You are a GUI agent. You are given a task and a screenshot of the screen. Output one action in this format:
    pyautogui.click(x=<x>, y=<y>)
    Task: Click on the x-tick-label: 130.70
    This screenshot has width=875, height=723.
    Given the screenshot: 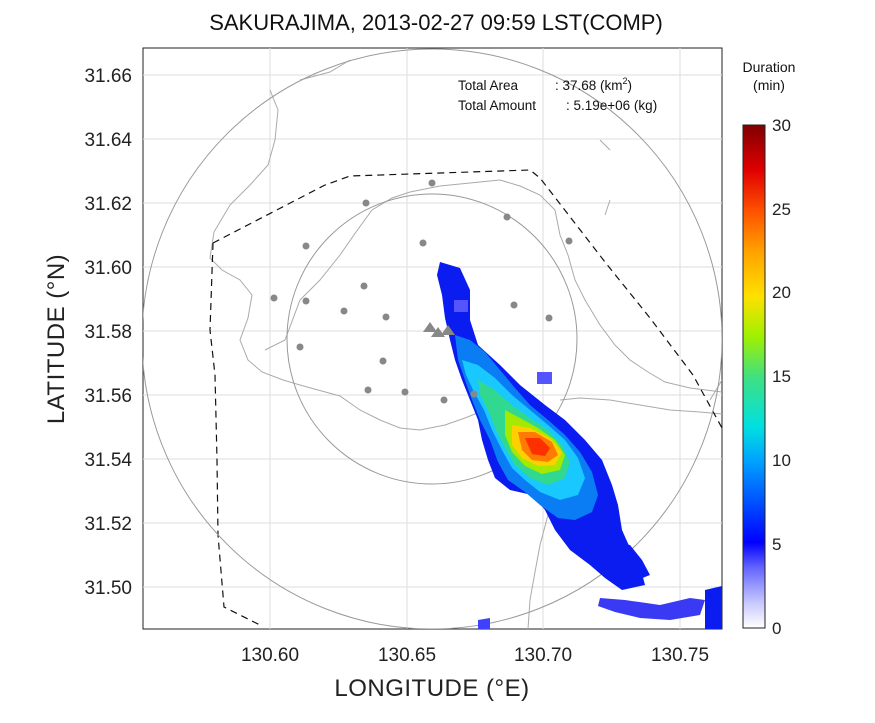 What is the action you would take?
    pyautogui.click(x=543, y=655)
    